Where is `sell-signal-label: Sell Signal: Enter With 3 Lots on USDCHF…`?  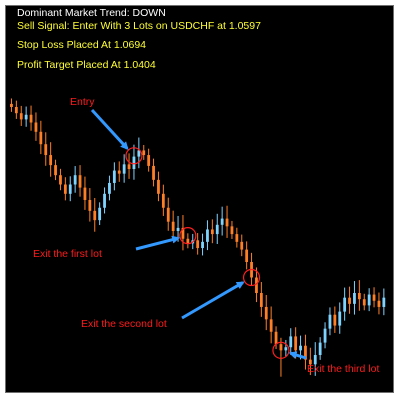 sell-signal-label: Sell Signal: Enter With 3 Lots on USDCHF… is located at coordinates (139, 26).